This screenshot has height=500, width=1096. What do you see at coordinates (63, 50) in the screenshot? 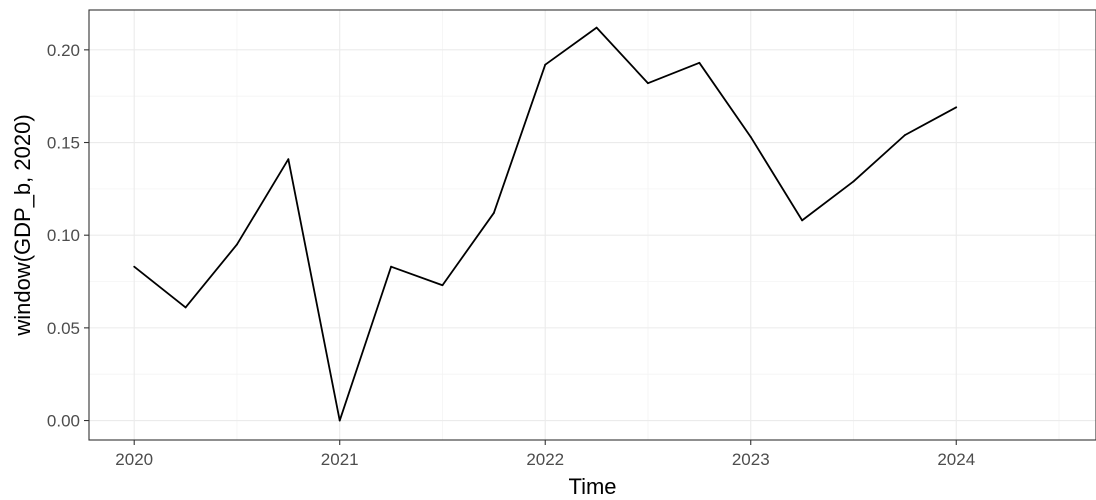
I see `y-tick-label: 0.20` at bounding box center [63, 50].